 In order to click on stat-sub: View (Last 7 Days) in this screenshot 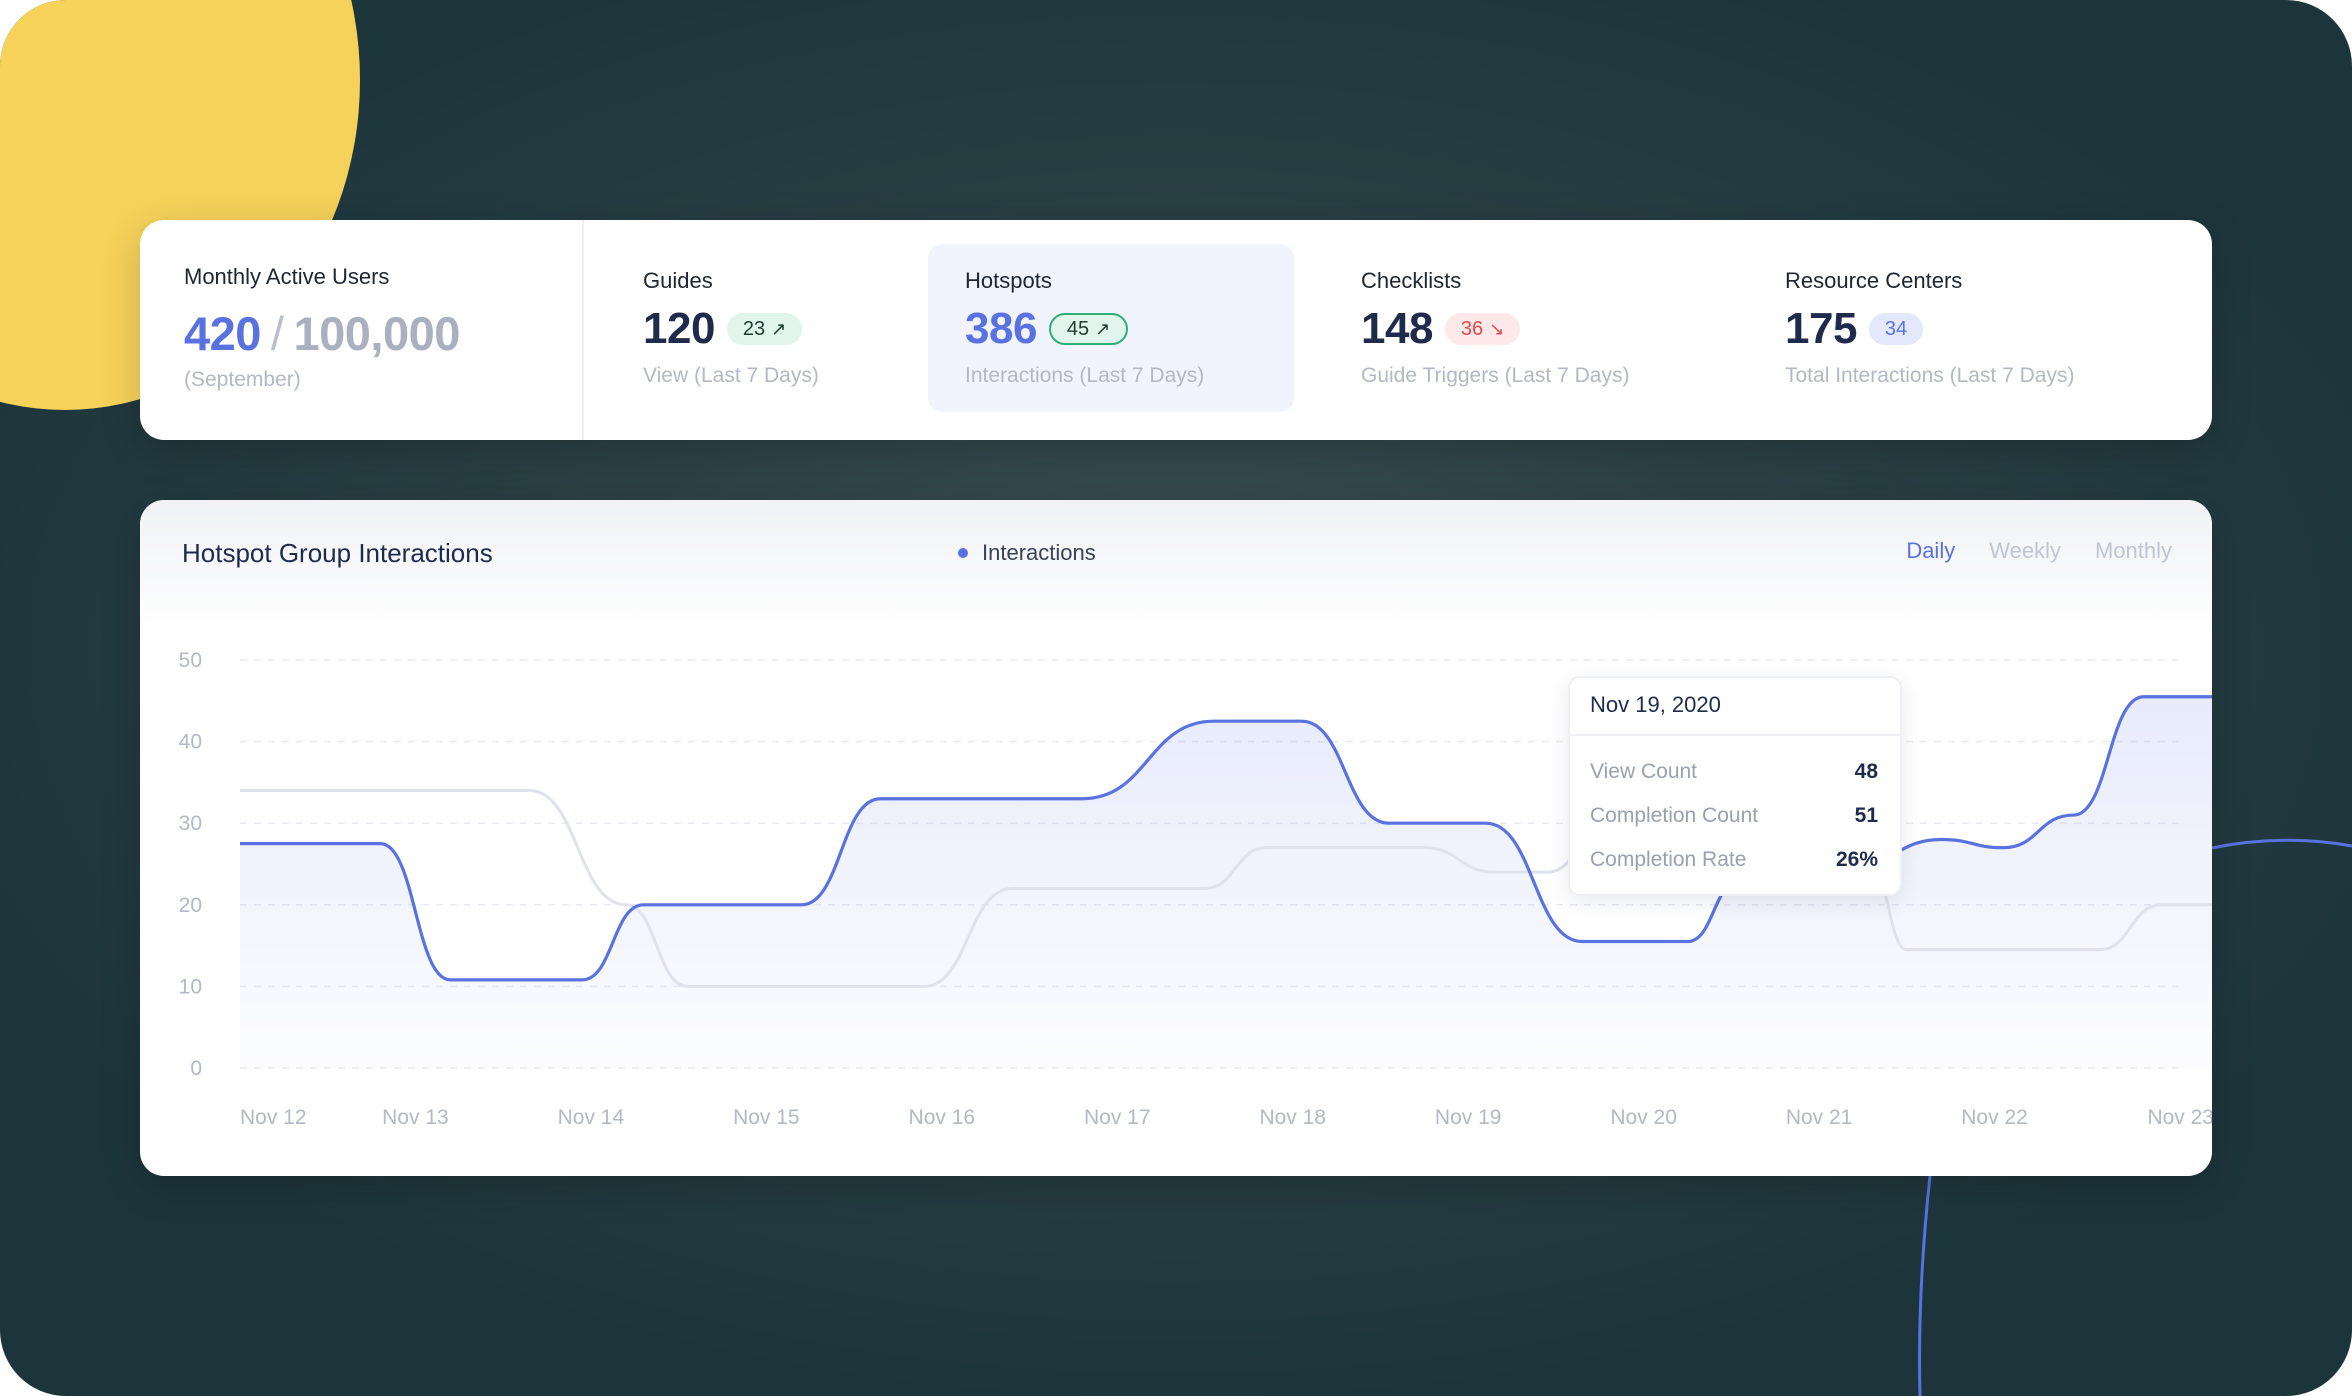, I will do `click(731, 375)`.